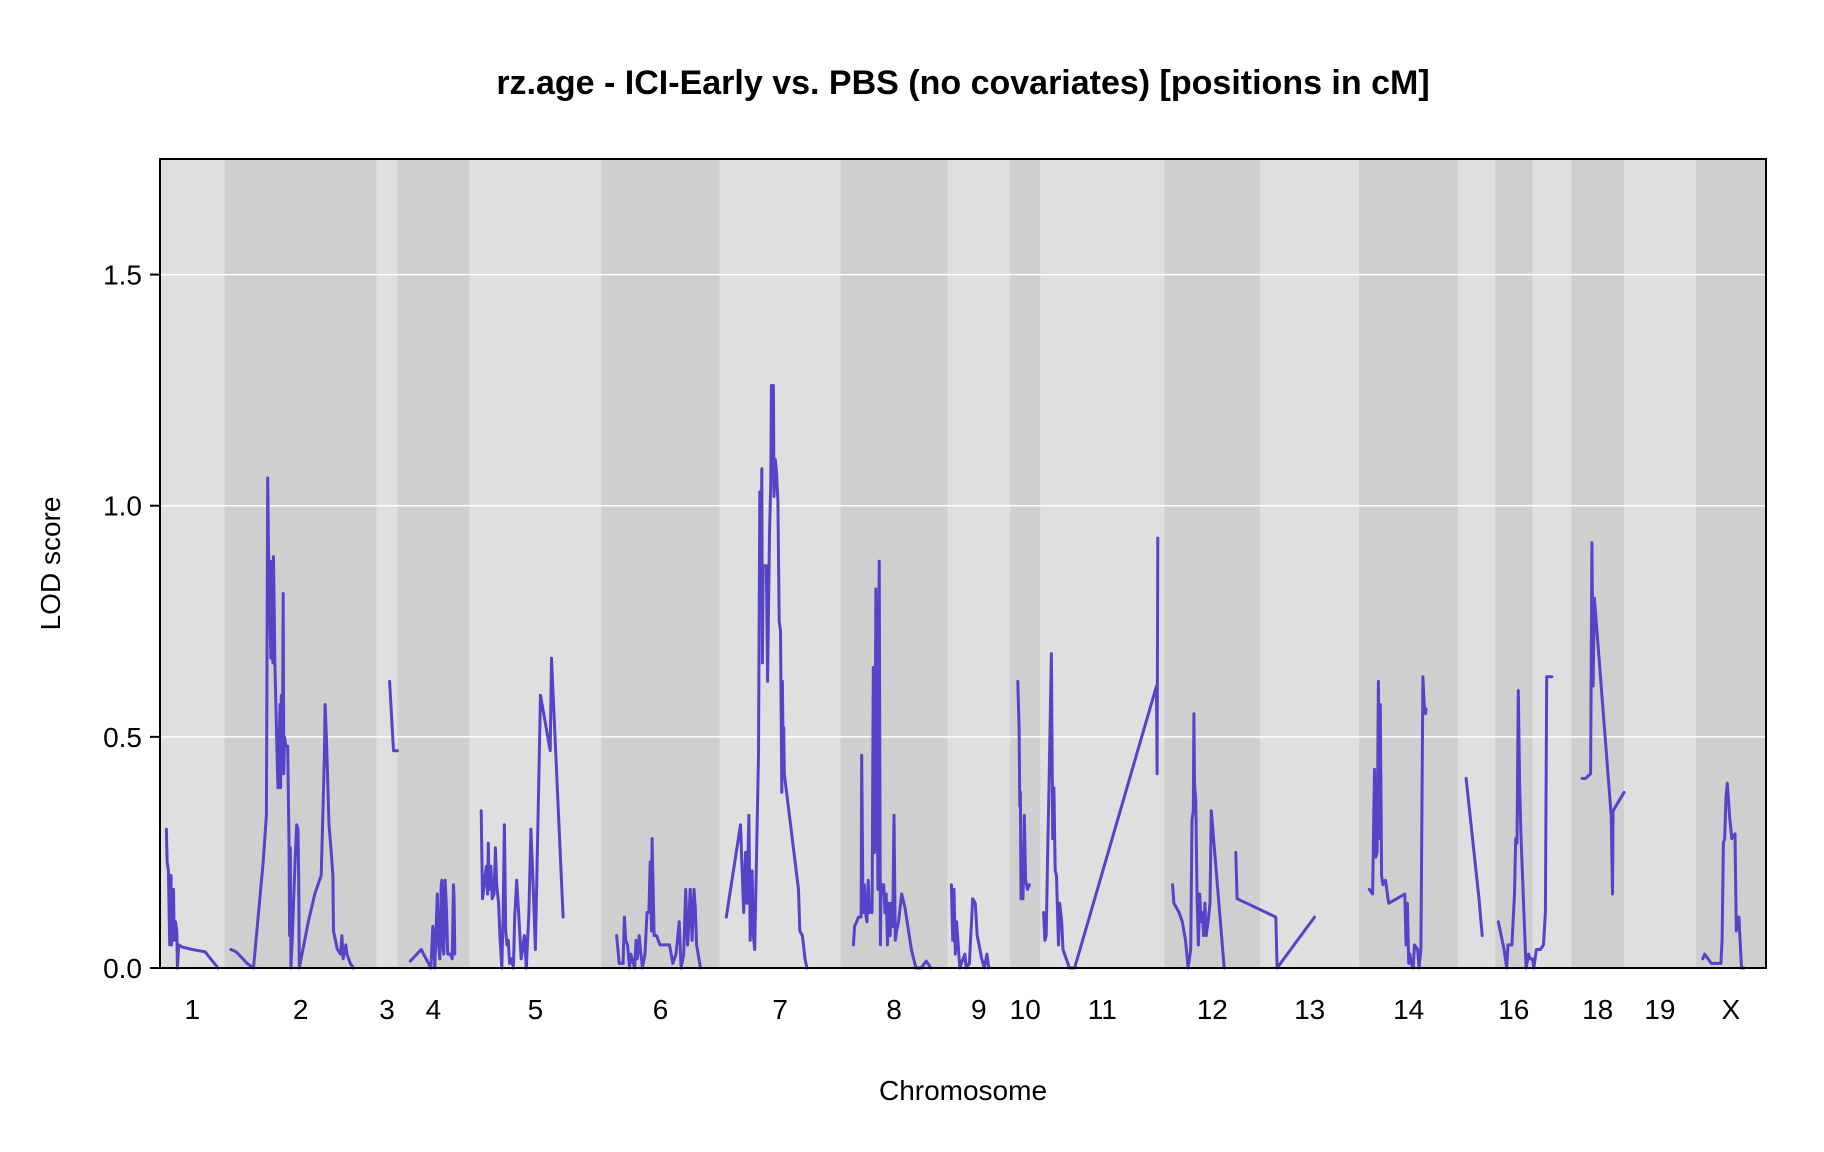 The image size is (1824, 1152). I want to click on chromosome-label-10: 10, so click(1025, 1009).